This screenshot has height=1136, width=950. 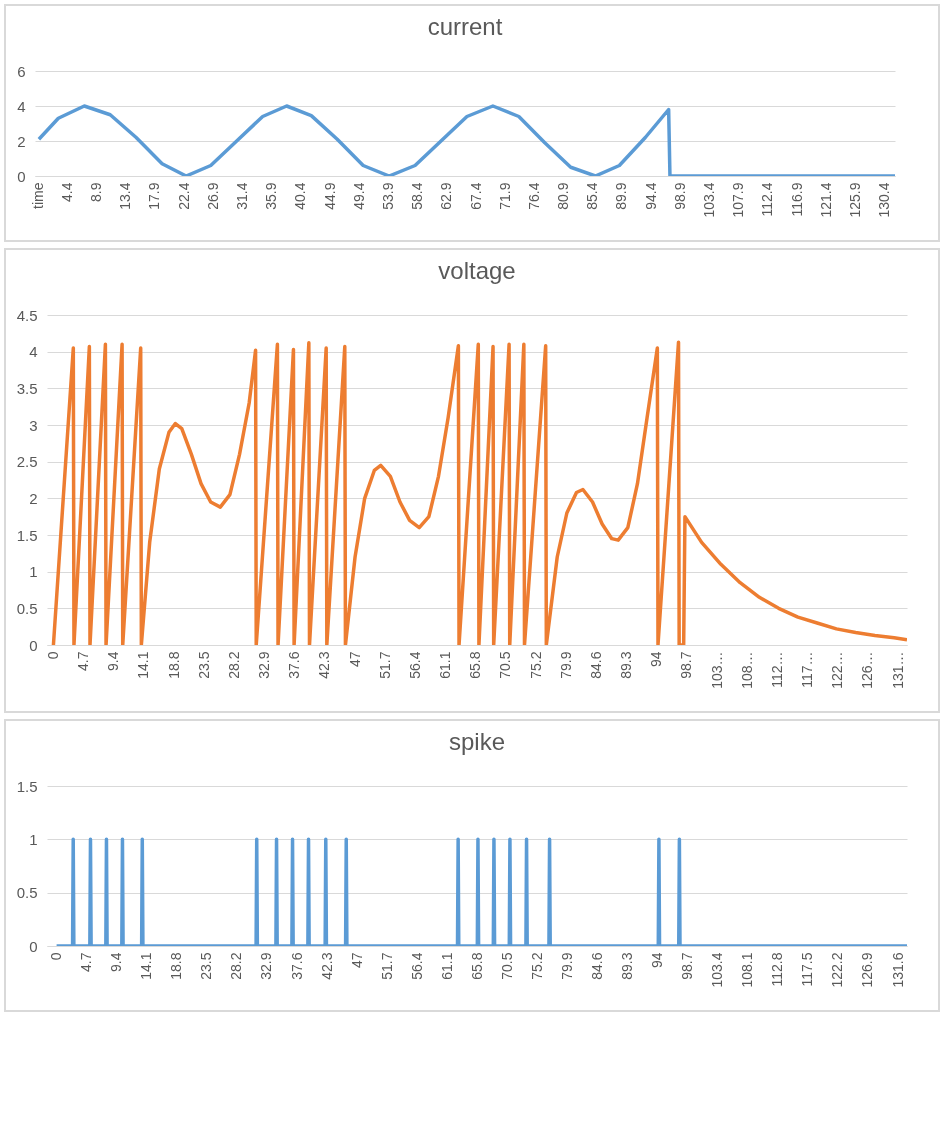 I want to click on x-tick-label: 14.1, so click(x=146, y=966).